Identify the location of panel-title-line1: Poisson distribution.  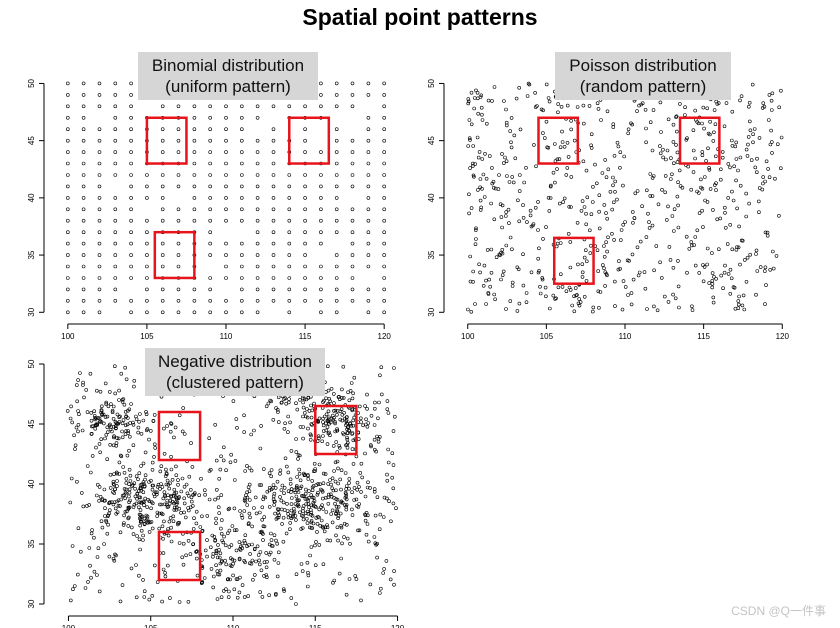
(643, 65).